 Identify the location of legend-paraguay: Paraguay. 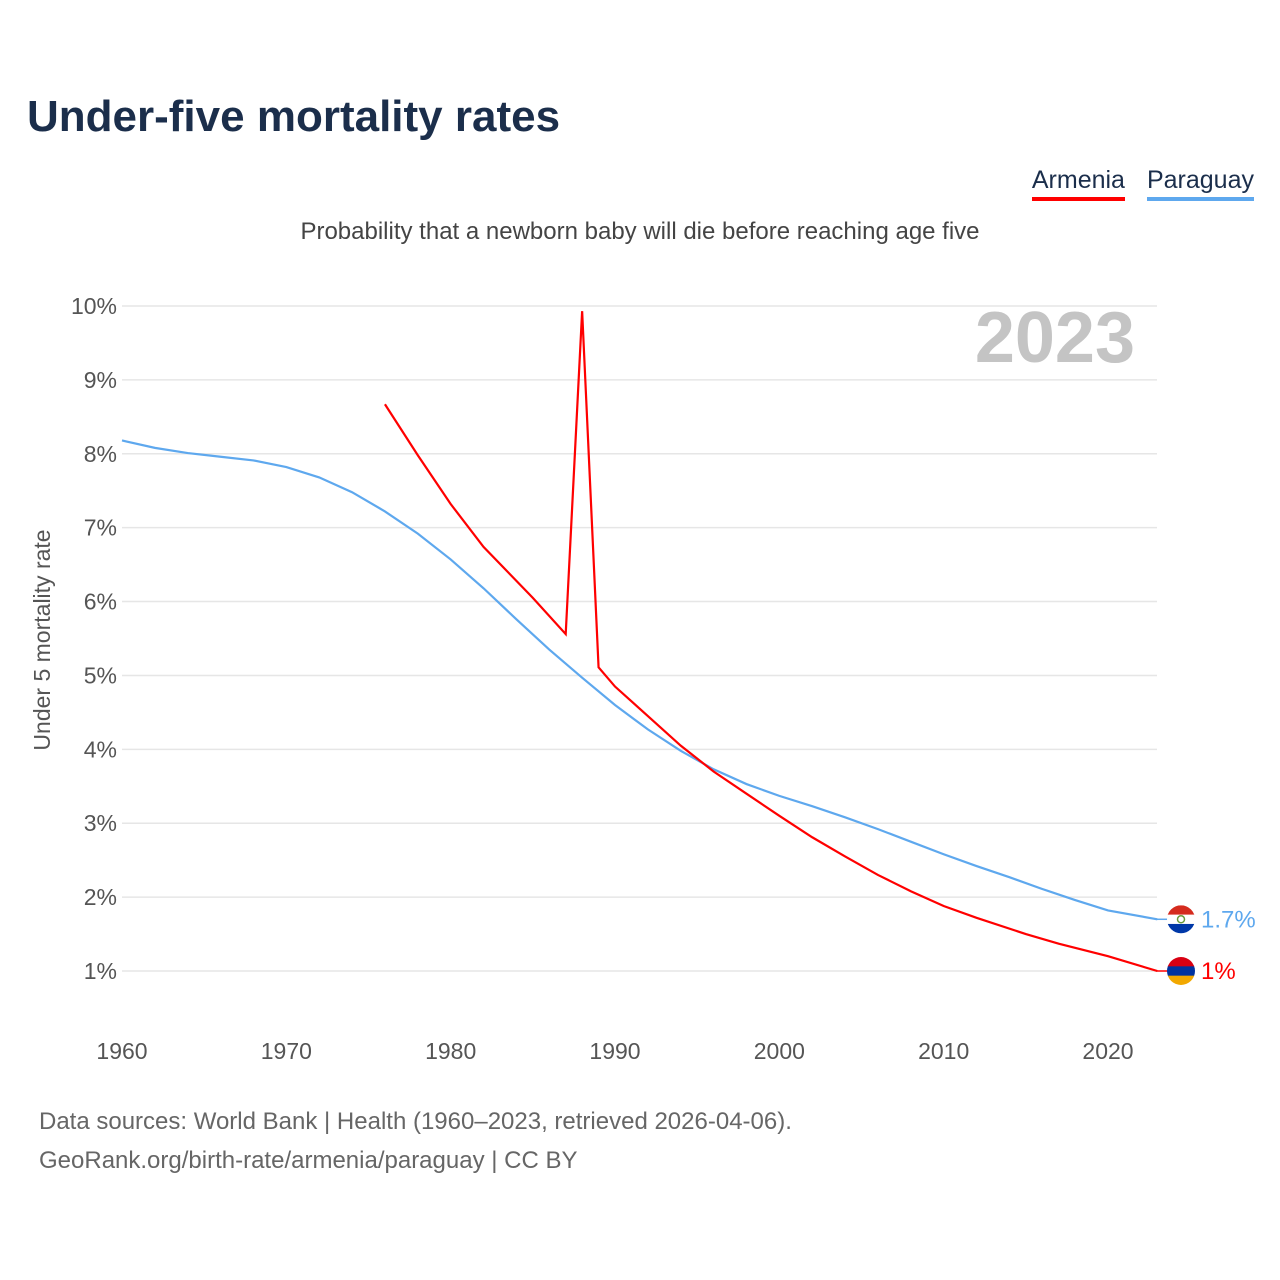
(1200, 183).